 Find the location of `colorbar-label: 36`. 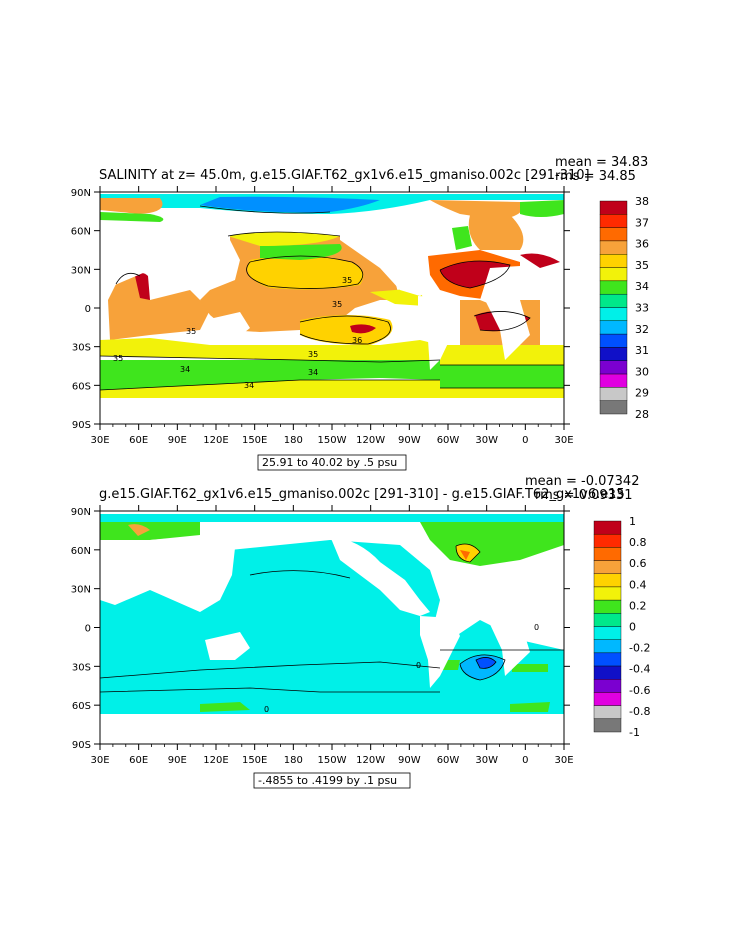

colorbar-label: 36 is located at coordinates (642, 244).